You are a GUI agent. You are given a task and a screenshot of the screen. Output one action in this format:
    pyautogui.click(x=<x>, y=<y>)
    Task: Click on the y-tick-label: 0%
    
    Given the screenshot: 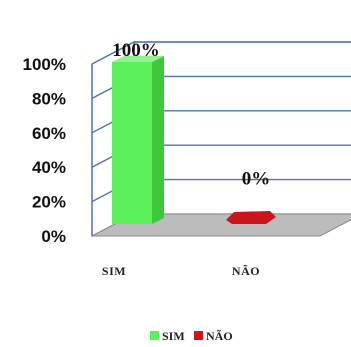 What is the action you would take?
    pyautogui.click(x=53, y=236)
    